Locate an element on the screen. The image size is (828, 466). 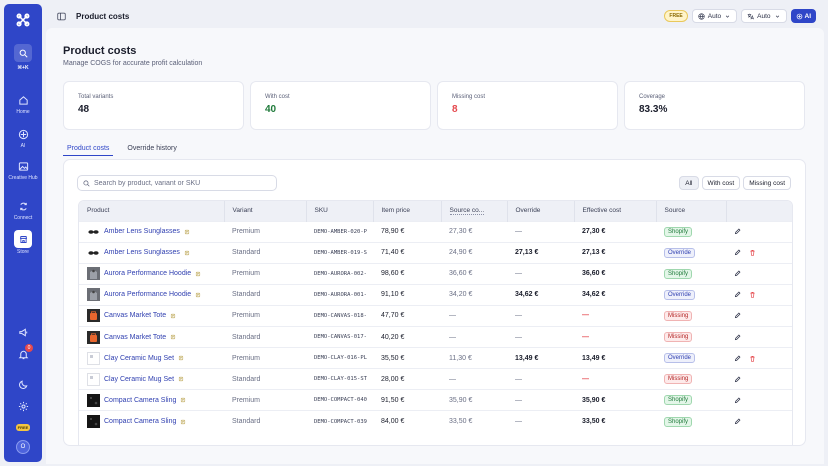
cell-product: Clay Ceramic Mug Set is located at coordinates (151, 379).